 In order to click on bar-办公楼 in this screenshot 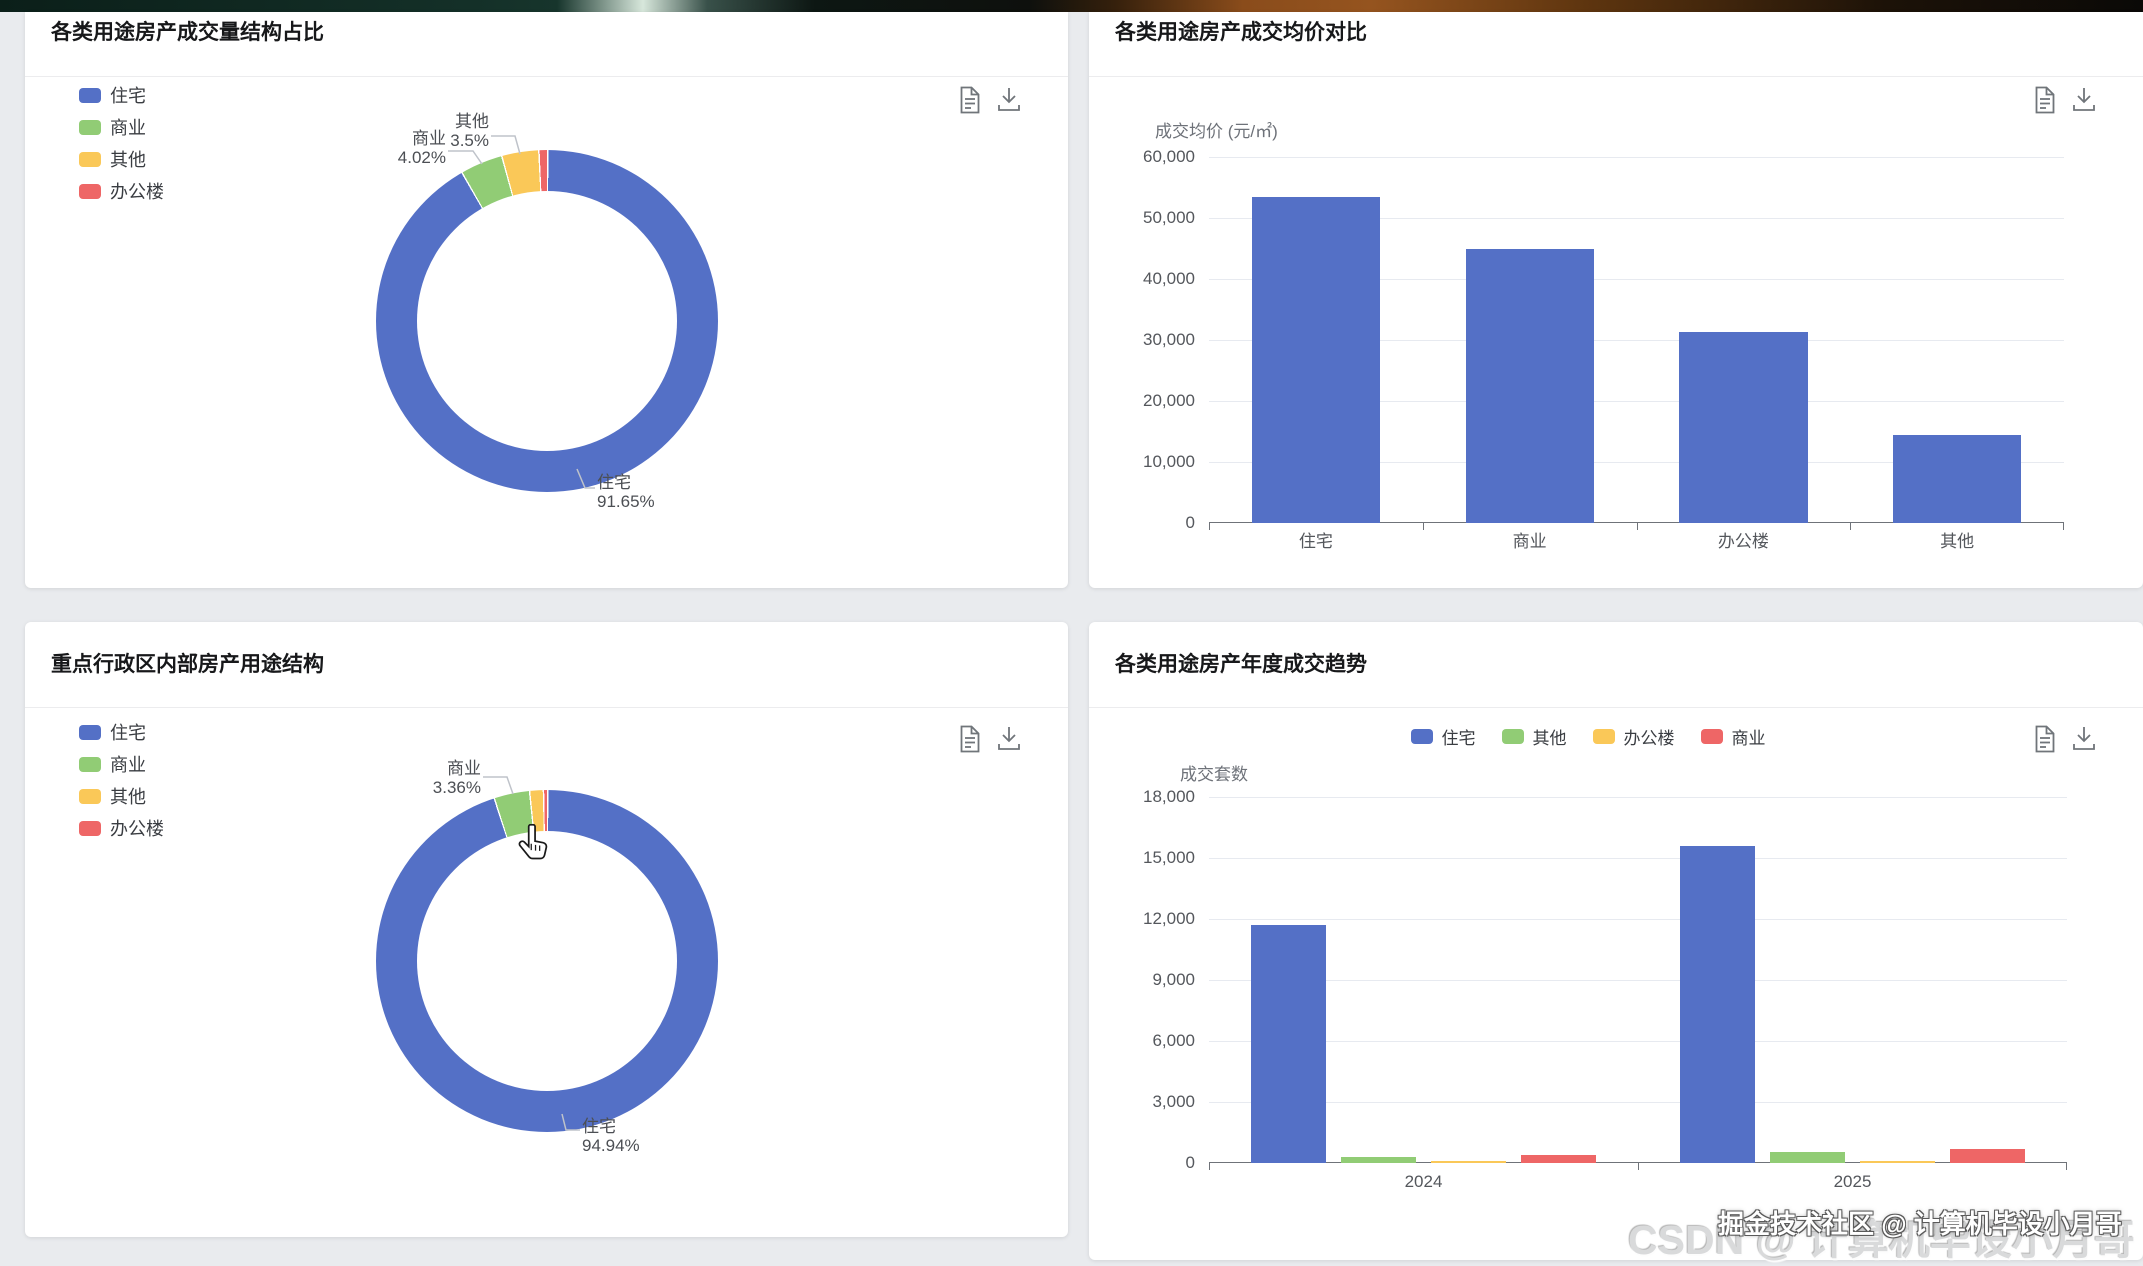, I will do `click(1743, 427)`.